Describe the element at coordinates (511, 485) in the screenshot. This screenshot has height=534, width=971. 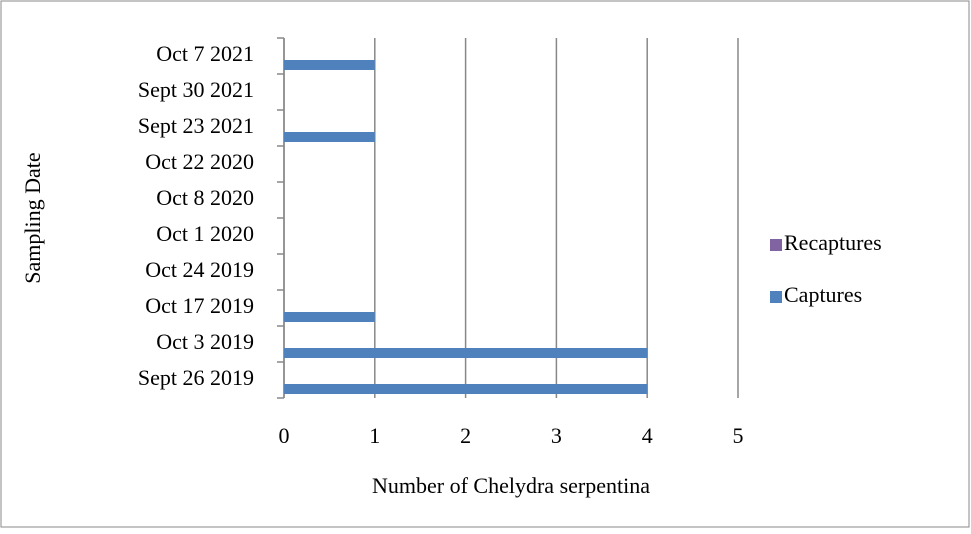
I see `x-axis-label: Number of Chelydra serpentina` at that location.